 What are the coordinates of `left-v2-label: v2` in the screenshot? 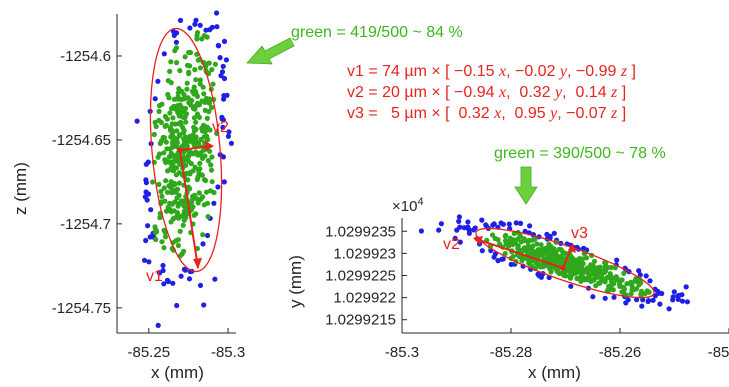 It's located at (220, 127).